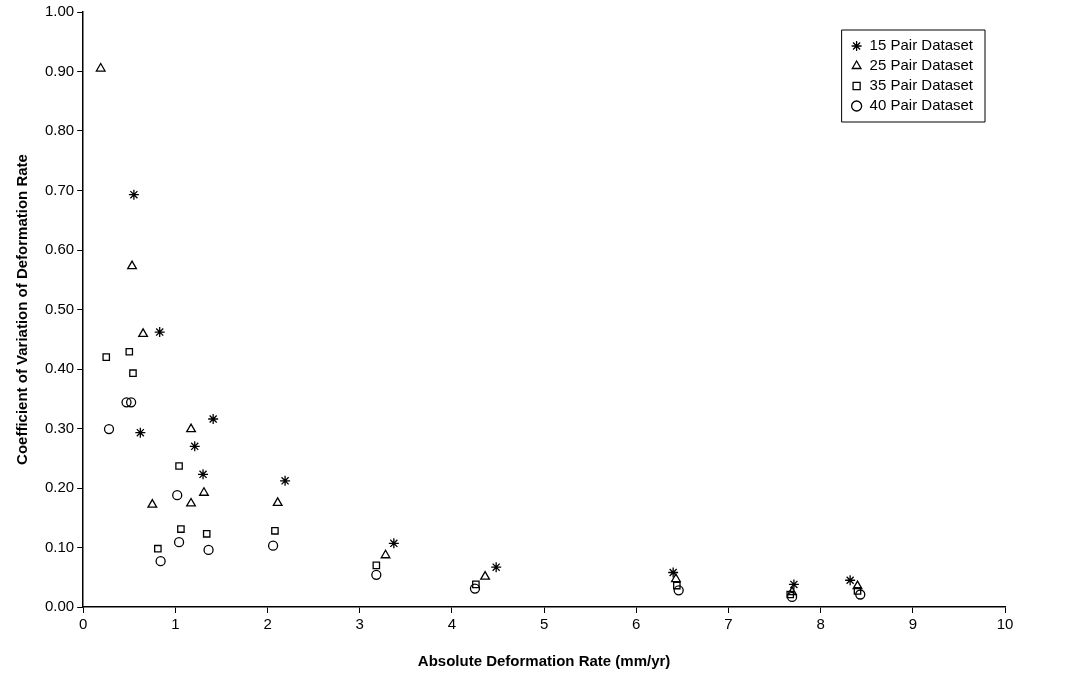 This screenshot has width=1065, height=683. Describe the element at coordinates (820, 624) in the screenshot. I see `x-tick-label: 8` at that location.